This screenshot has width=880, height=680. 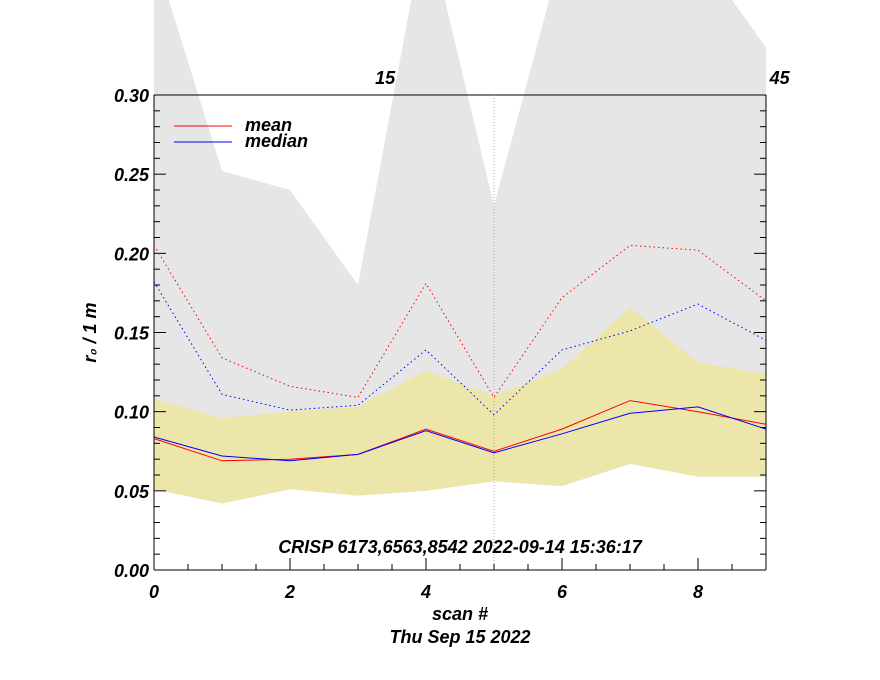 What do you see at coordinates (460, 547) in the screenshot?
I see `annotation-text: CRISP 6173,6563,8542 2022-09-14 15:36:17` at bounding box center [460, 547].